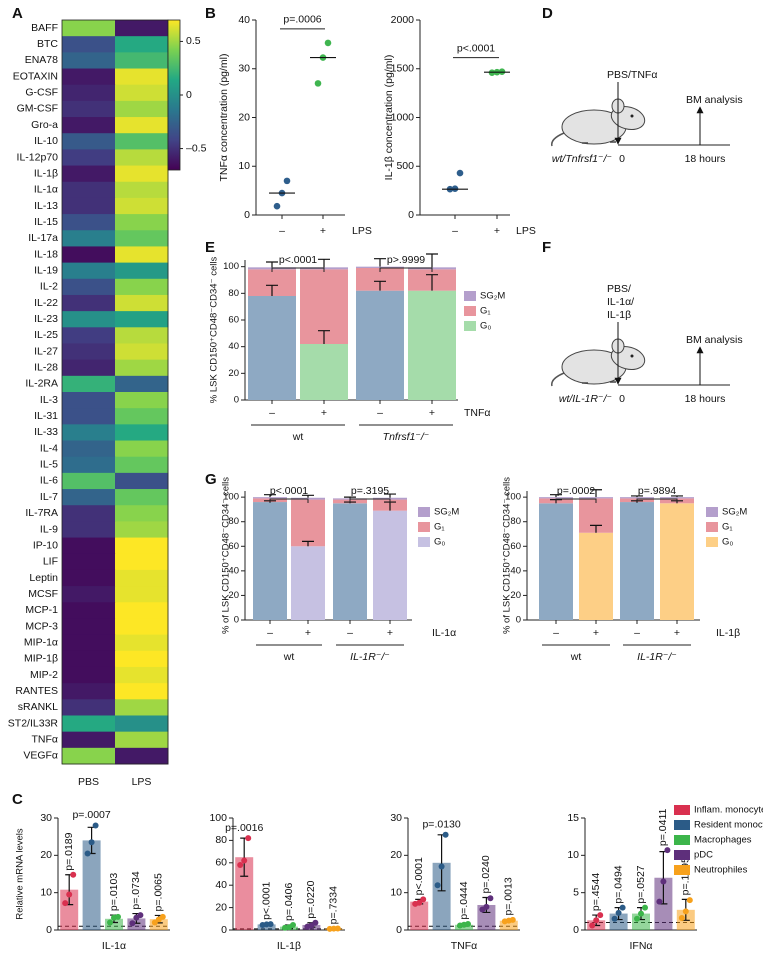  I want to click on row-label: ENA78, so click(41, 60).